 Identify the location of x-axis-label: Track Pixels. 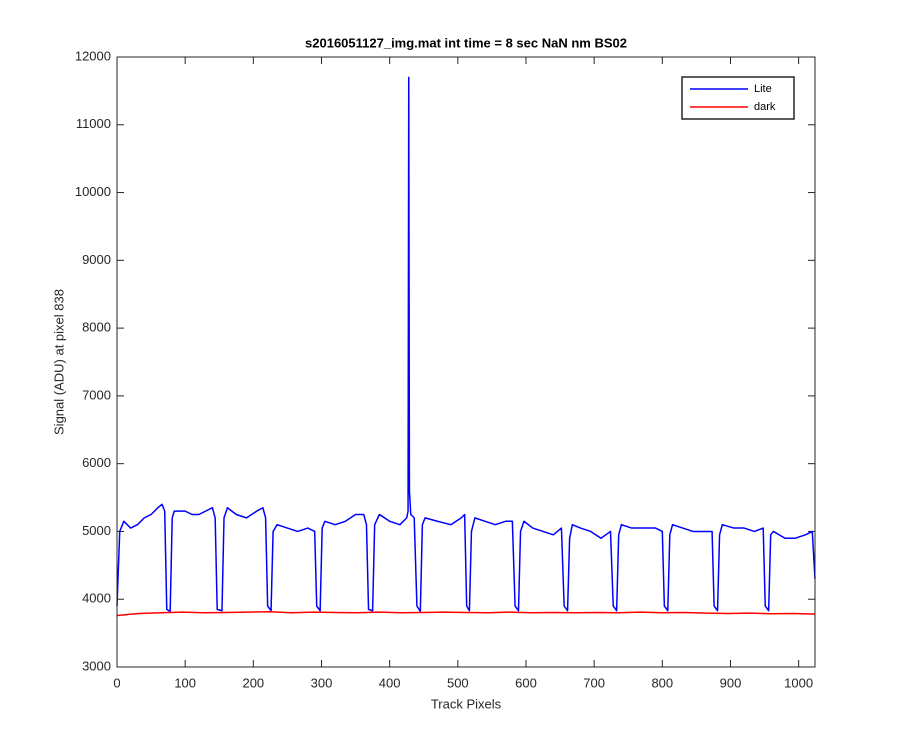
(466, 703).